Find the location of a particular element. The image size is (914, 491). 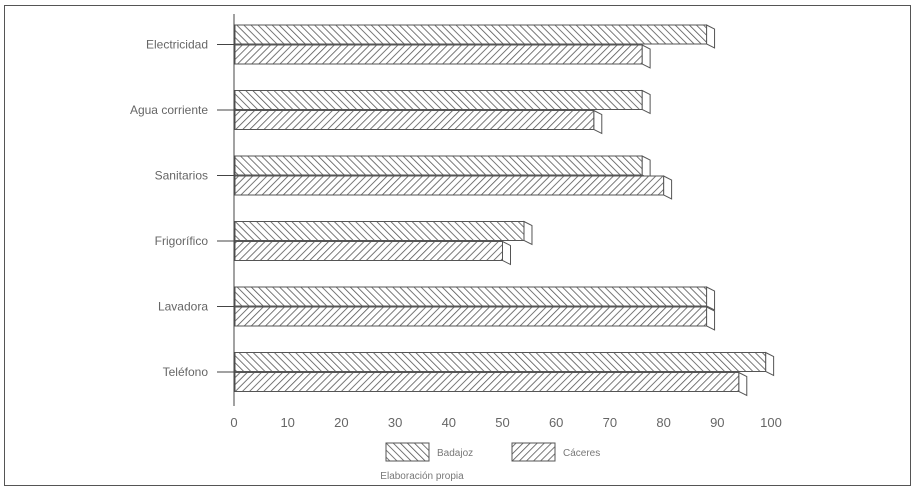

legend-item-badajoz: Badajoz is located at coordinates (429, 452).